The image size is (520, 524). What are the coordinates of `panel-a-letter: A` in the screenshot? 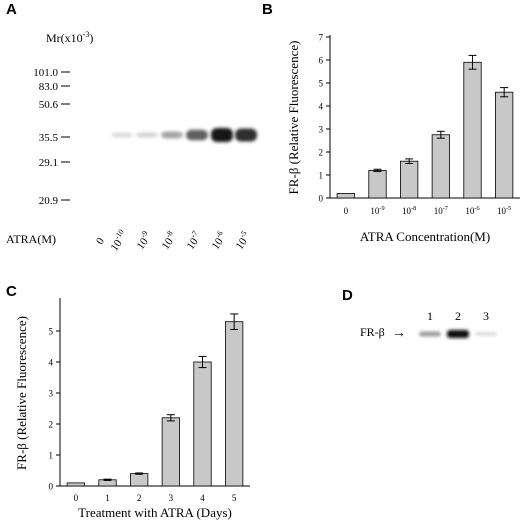 It's located at (11, 9).